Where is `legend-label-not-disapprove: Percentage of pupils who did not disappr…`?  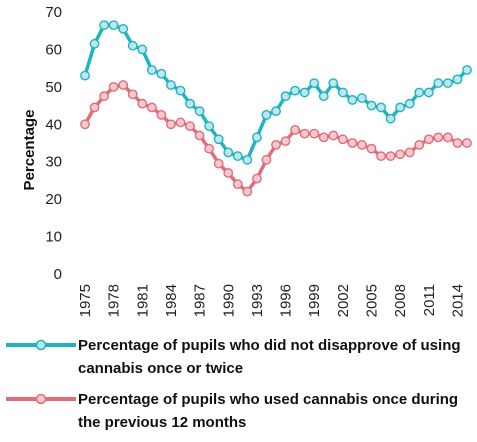
legend-label-not-disapprove: Percentage of pupils who did not disappr… is located at coordinates (269, 357).